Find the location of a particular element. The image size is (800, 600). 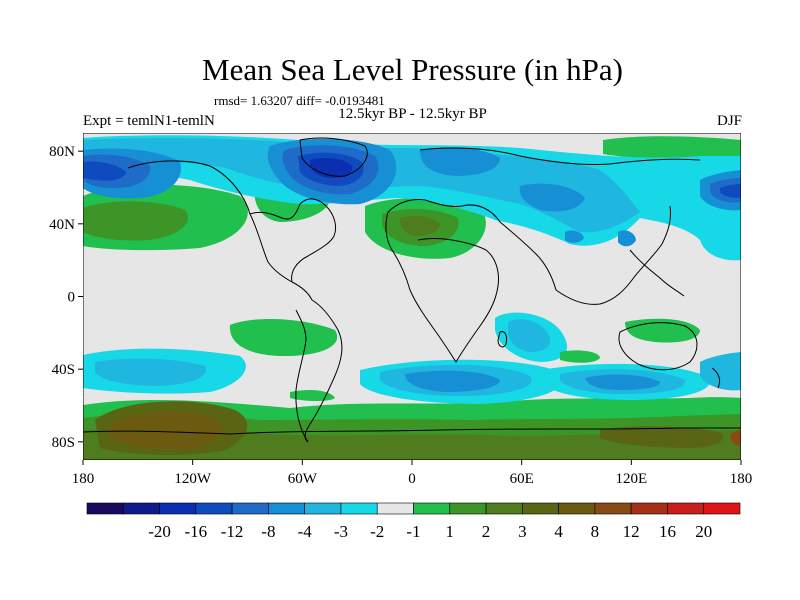

antarctic-high-anomaly is located at coordinates (412, 428).